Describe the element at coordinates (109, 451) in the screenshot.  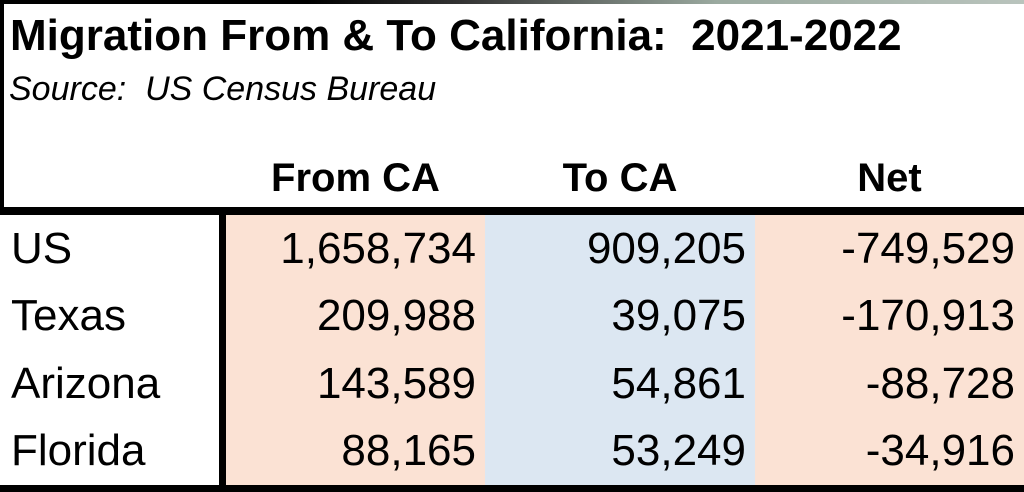
I see `row-label-florida: Florida` at that location.